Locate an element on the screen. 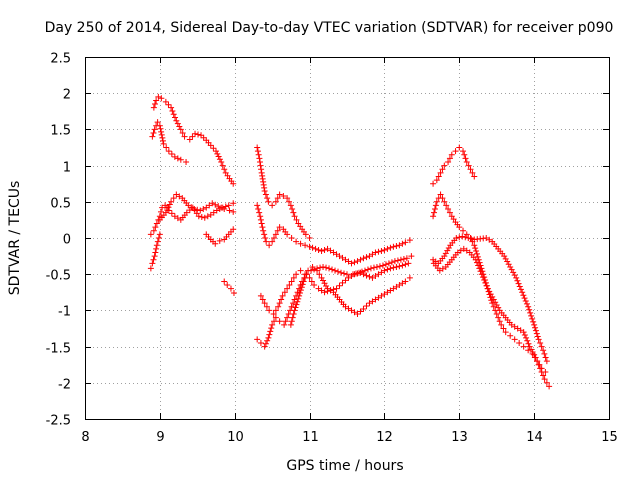 The image size is (640, 480). y-tick-label: 1 is located at coordinates (67, 168).